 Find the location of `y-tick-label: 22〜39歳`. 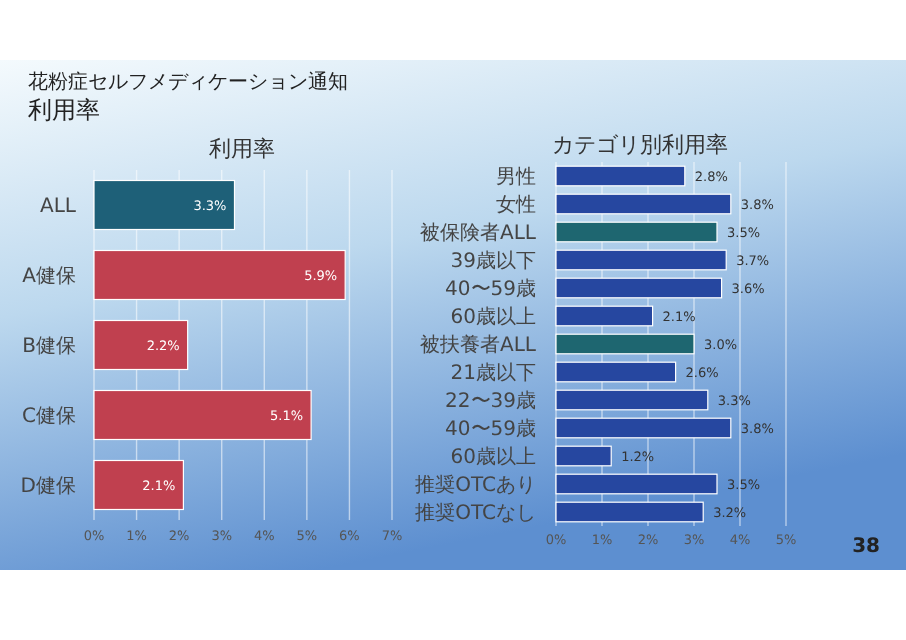

y-tick-label: 22〜39歳 is located at coordinates (490, 401).